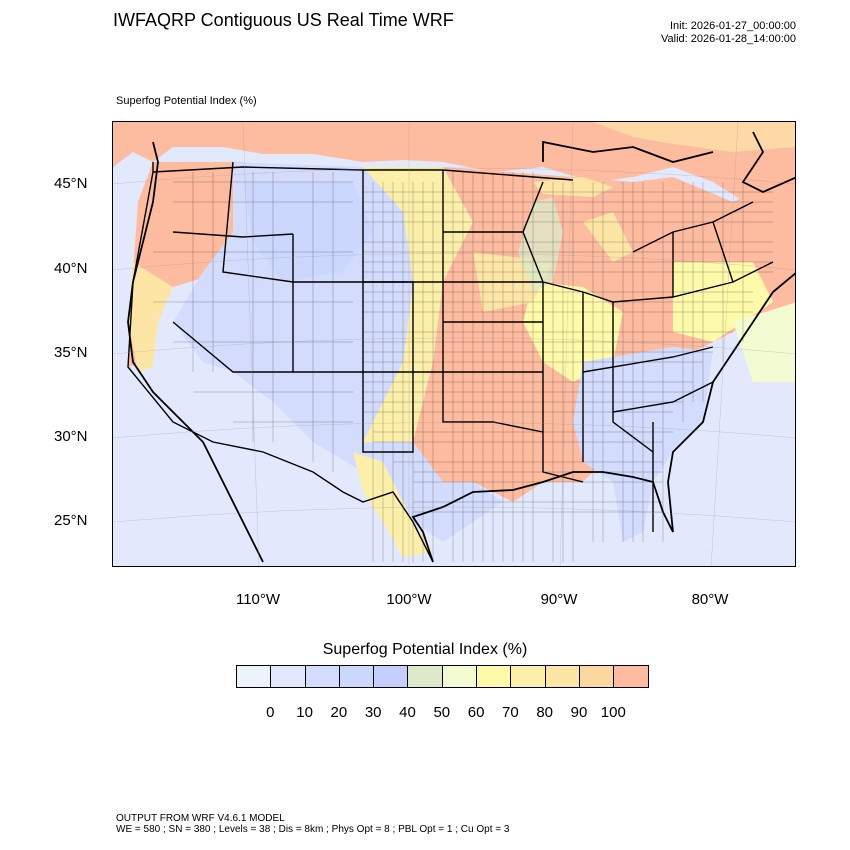 Image resolution: width=850 pixels, height=850 pixels. Describe the element at coordinates (476, 712) in the screenshot. I see `colorbar-tick-label: 60` at that location.